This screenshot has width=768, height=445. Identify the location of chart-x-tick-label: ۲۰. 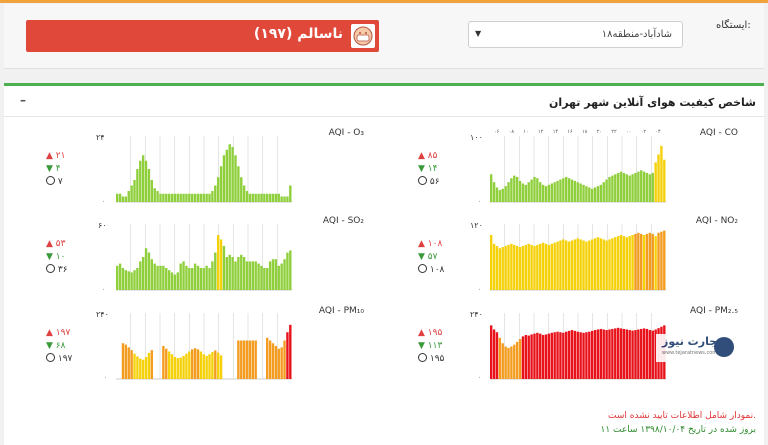
(599, 132).